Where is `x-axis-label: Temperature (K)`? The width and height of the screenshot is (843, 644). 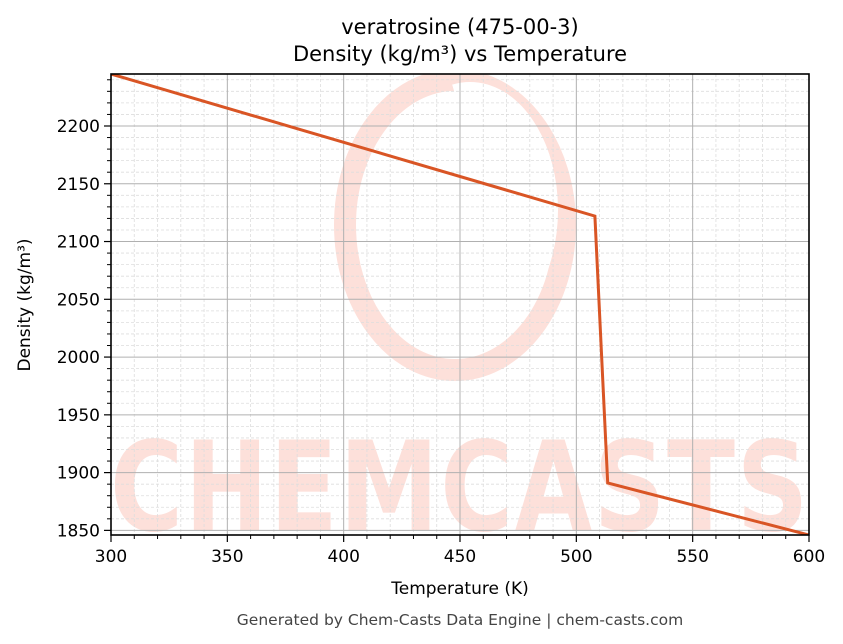 x-axis-label: Temperature (K) is located at coordinates (459, 589).